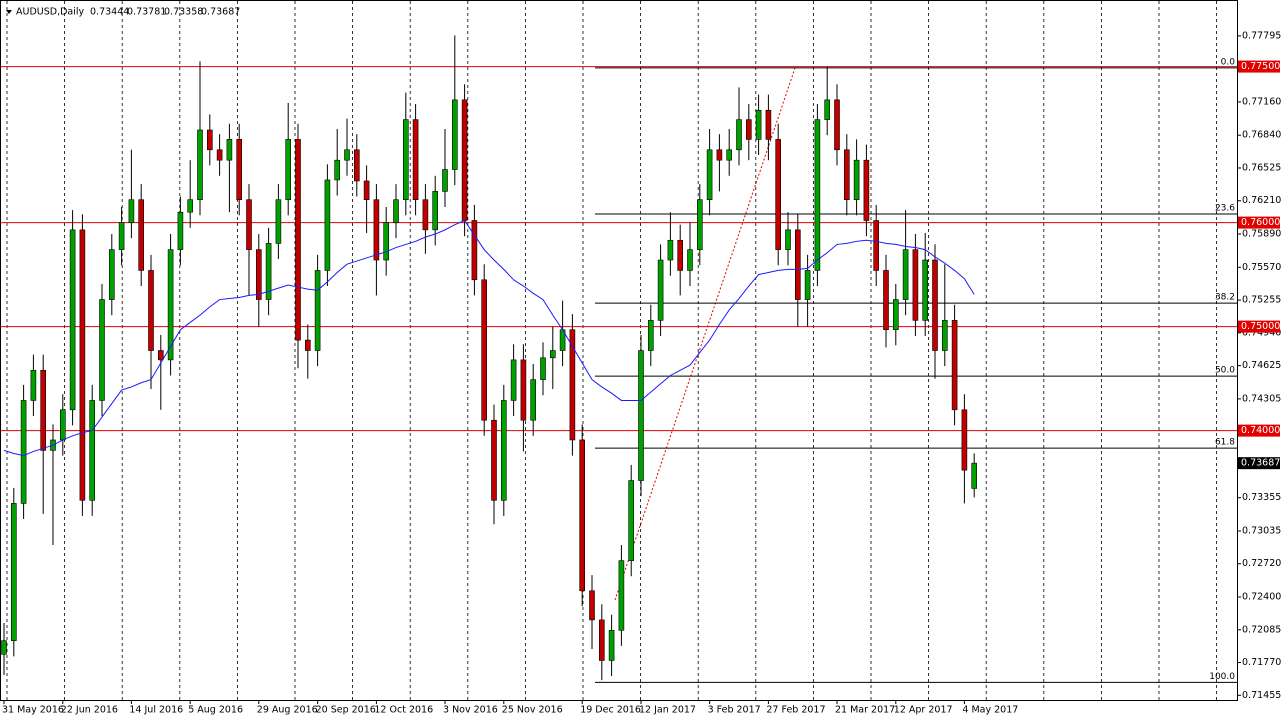  What do you see at coordinates (1225, 443) in the screenshot?
I see `fib-label: 61.8` at bounding box center [1225, 443].